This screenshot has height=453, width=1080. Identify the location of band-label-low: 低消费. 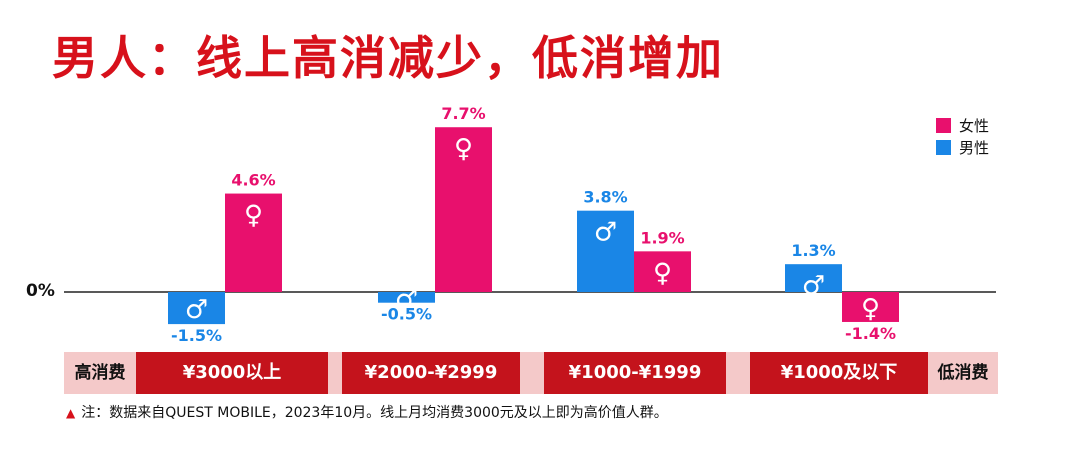
(963, 373).